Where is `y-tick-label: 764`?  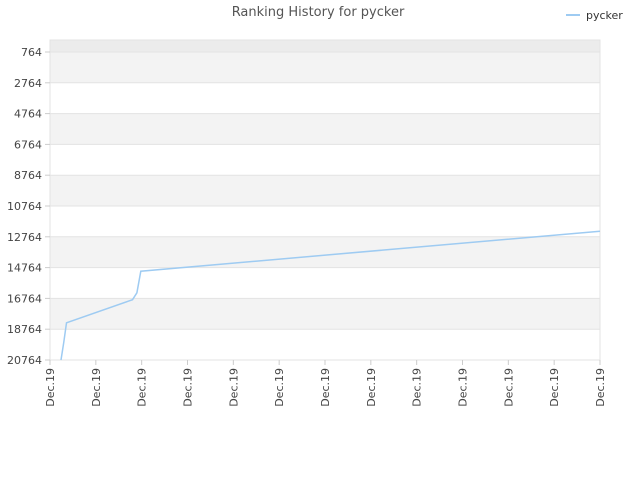 y-tick-label: 764 is located at coordinates (31, 52).